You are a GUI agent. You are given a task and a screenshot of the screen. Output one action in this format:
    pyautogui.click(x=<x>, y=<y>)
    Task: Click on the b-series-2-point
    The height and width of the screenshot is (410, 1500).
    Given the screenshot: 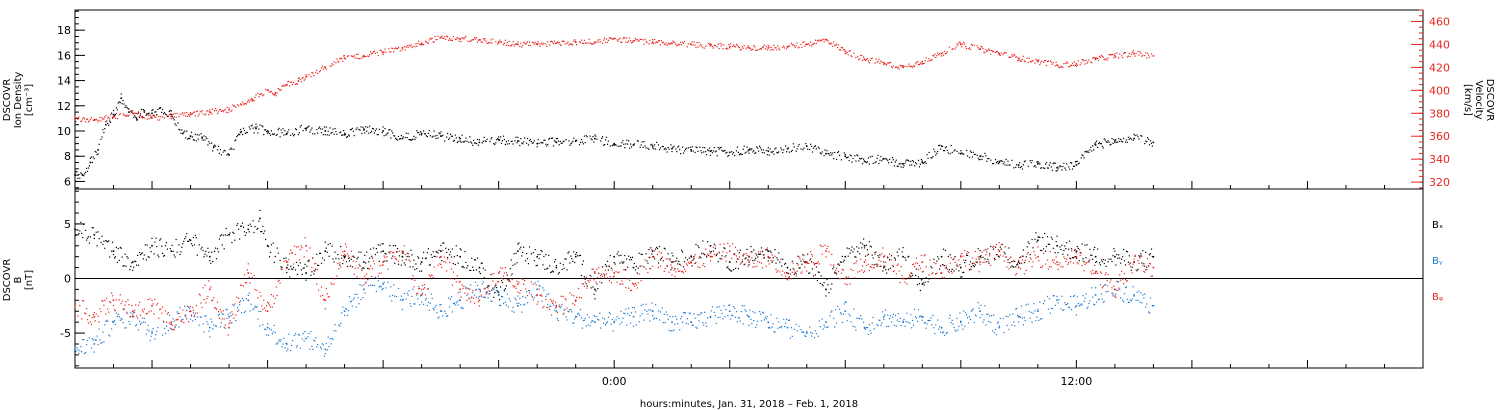 What is the action you would take?
    pyautogui.click(x=248, y=273)
    